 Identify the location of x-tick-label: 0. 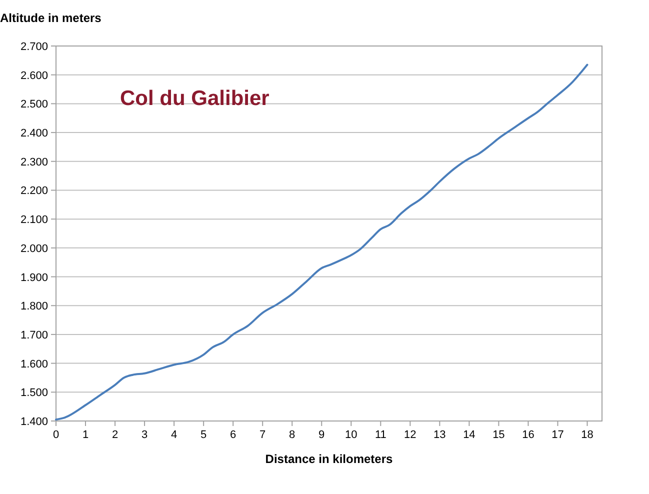
(56, 435).